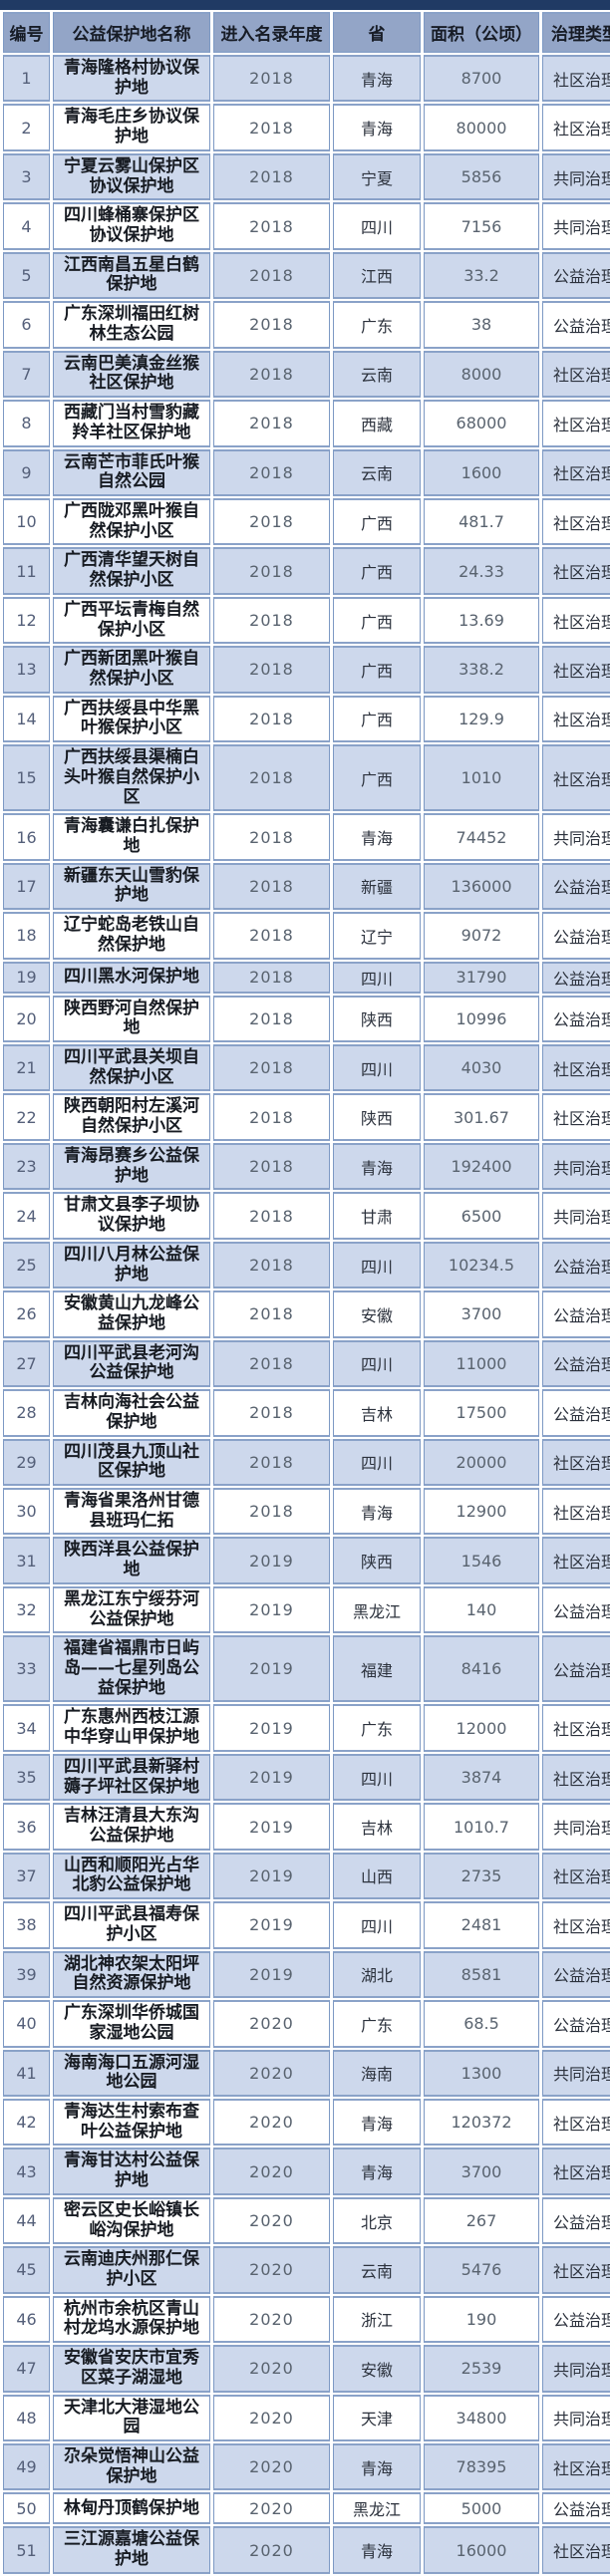 Image resolution: width=610 pixels, height=2576 pixels. Describe the element at coordinates (131, 176) in the screenshot. I see `cell-name: 宁夏云雾山保护区协议保护地` at that location.